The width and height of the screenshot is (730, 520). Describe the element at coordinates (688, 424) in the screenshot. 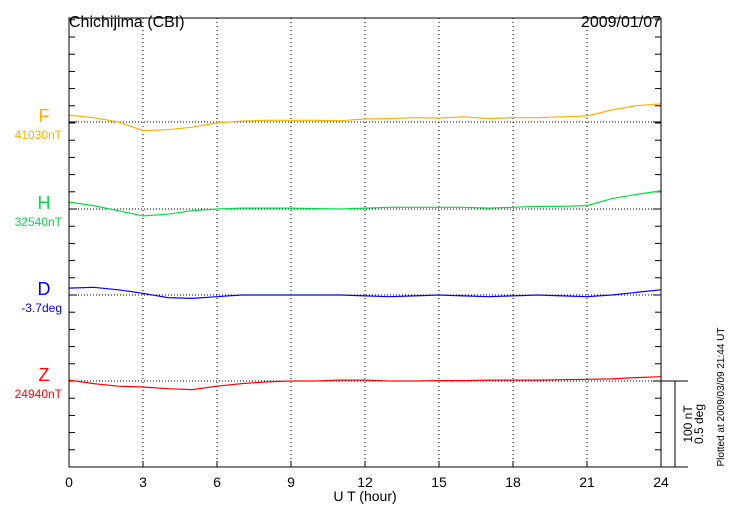

I see `scale-bar-nt: 100 nT` at that location.